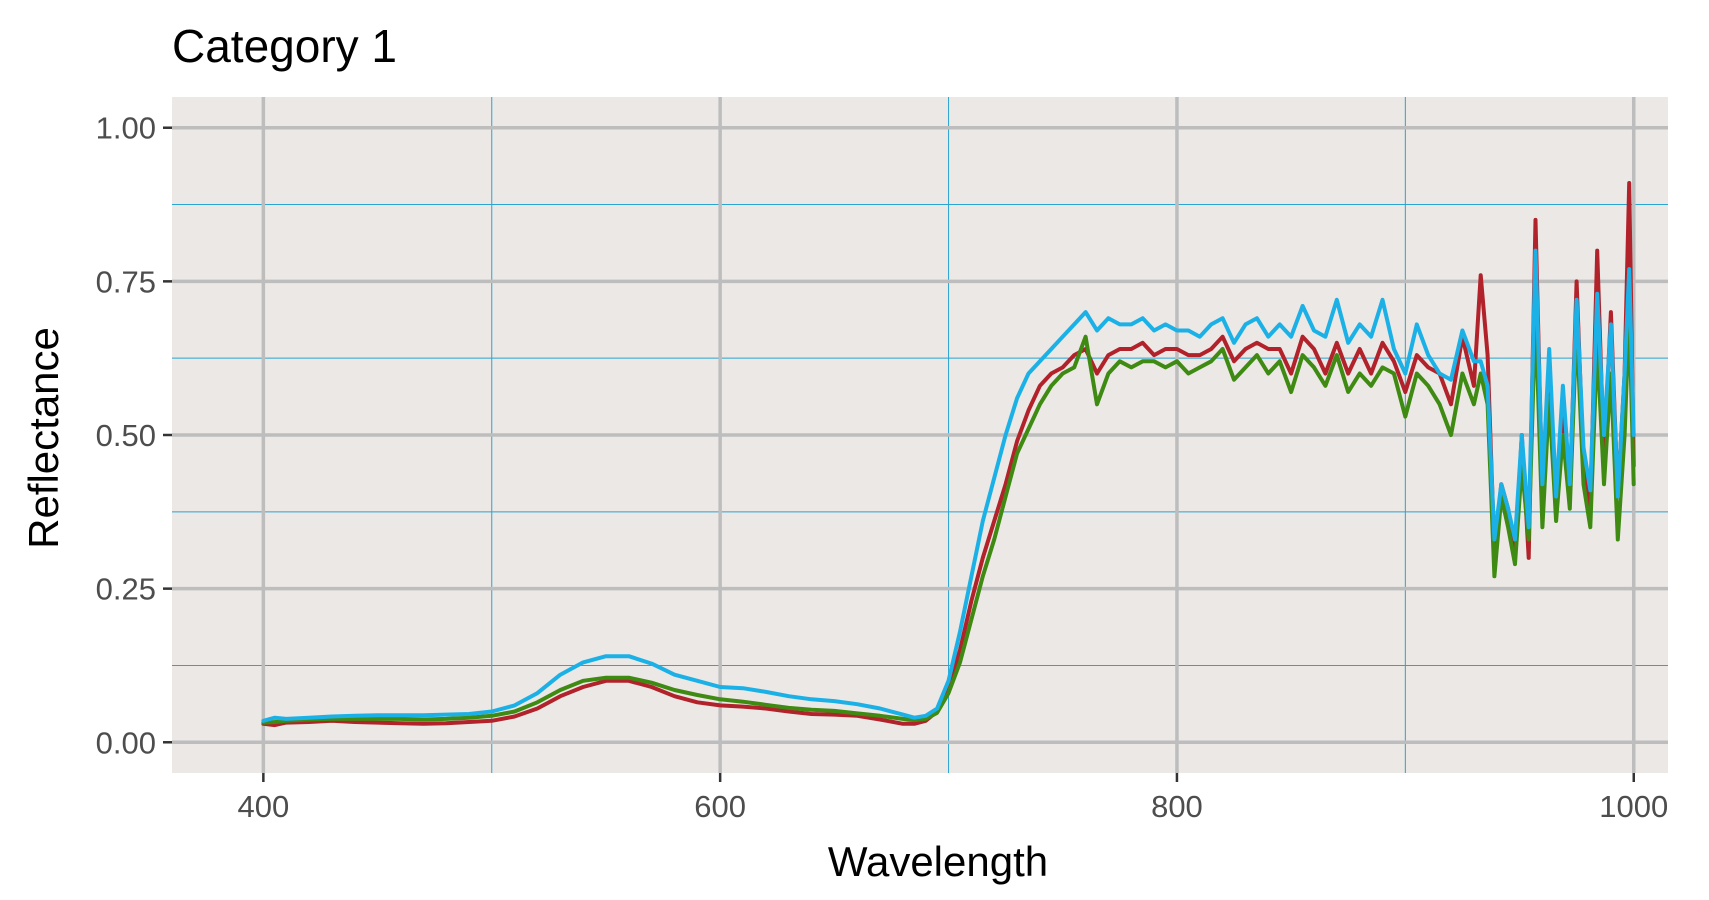  I want to click on y-axis-title: Reflectance, so click(43, 438).